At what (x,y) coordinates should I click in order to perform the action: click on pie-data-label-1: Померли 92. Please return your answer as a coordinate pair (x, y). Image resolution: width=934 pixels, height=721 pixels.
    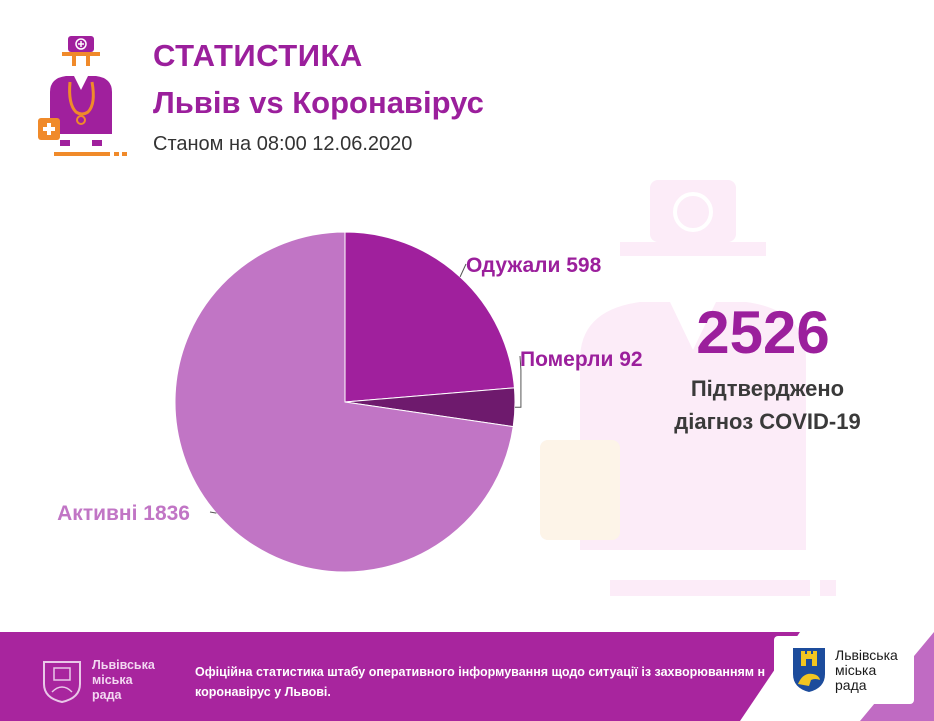
    Looking at the image, I should click on (581, 359).